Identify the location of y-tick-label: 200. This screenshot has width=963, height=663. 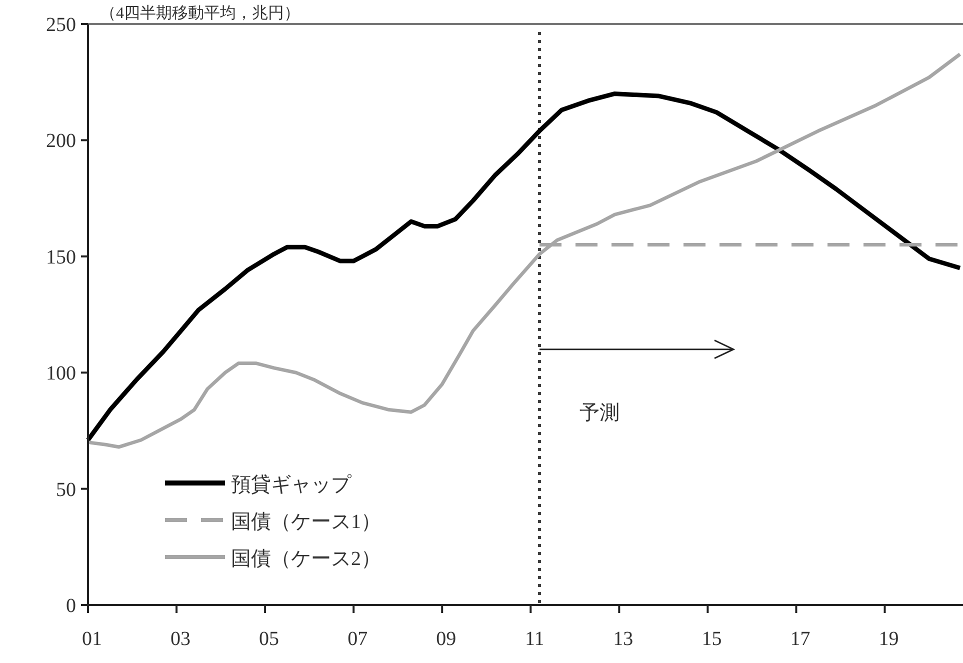
(61, 141).